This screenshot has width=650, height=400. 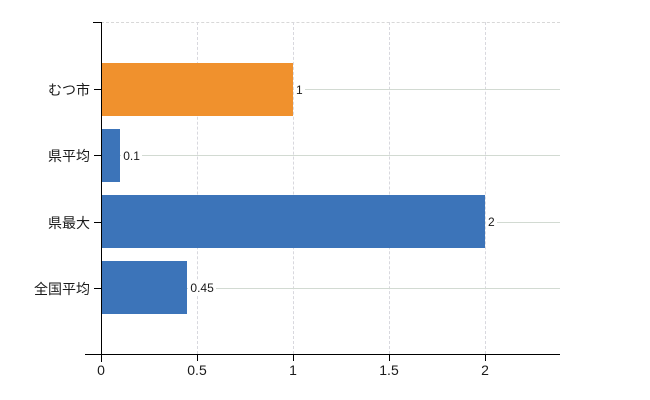 I want to click on x-axis-line, so click(x=322, y=354).